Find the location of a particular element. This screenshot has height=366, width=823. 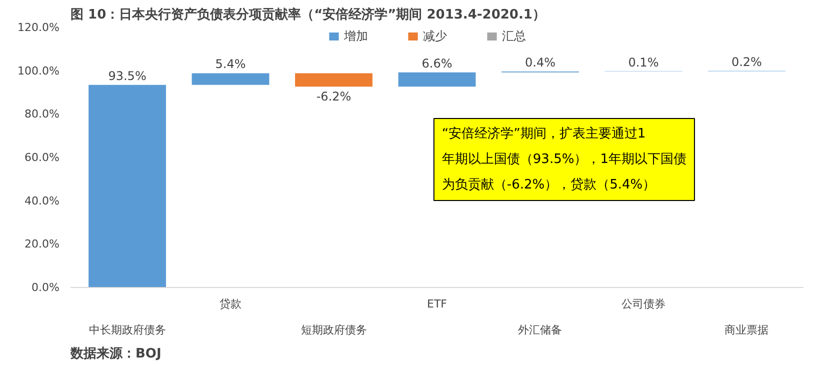

legend-label: 汇总 is located at coordinates (514, 36).